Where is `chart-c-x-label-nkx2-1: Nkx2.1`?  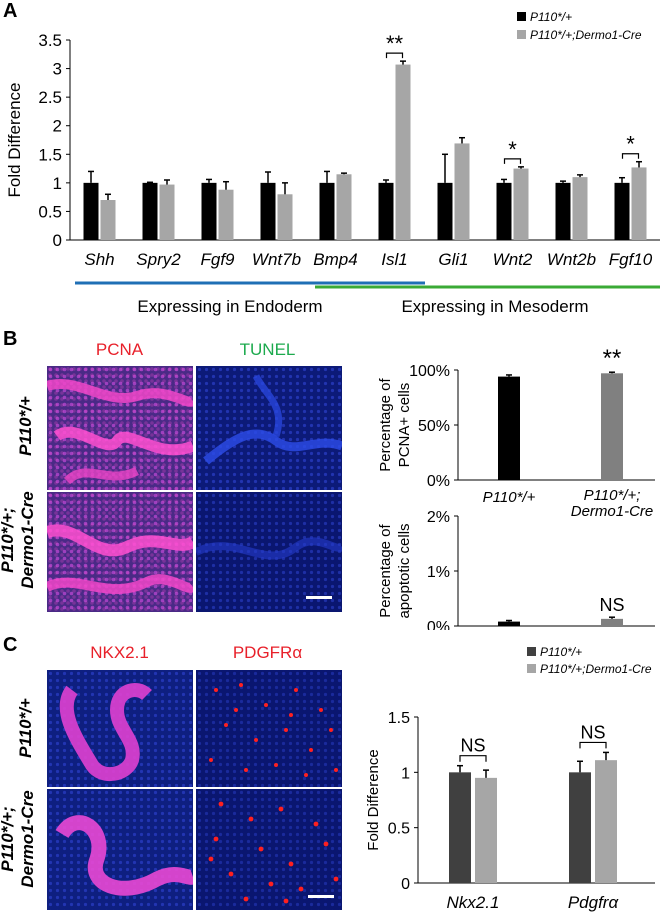
chart-c-x-label-nkx2-1: Nkx2.1 is located at coordinates (473, 902).